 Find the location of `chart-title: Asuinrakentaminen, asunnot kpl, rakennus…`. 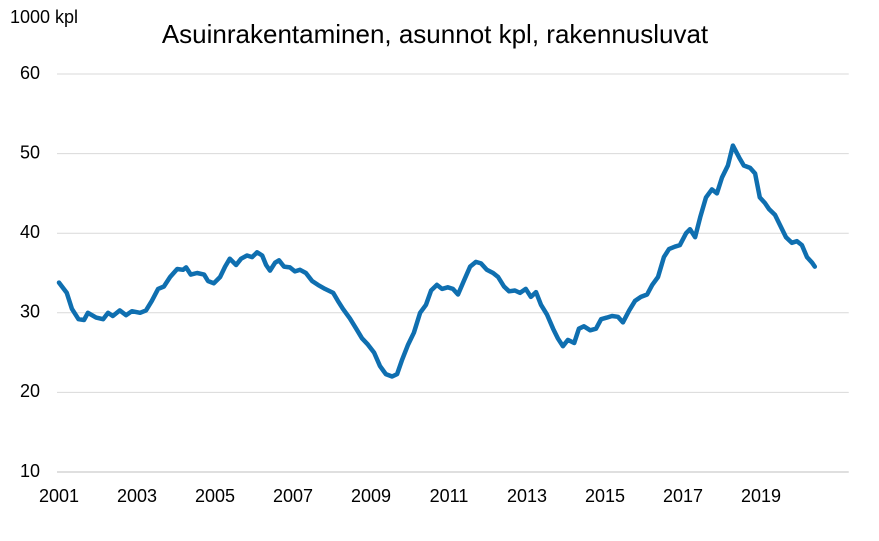

chart-title: Asuinrakentaminen, asunnot kpl, rakennus… is located at coordinates (435, 34).